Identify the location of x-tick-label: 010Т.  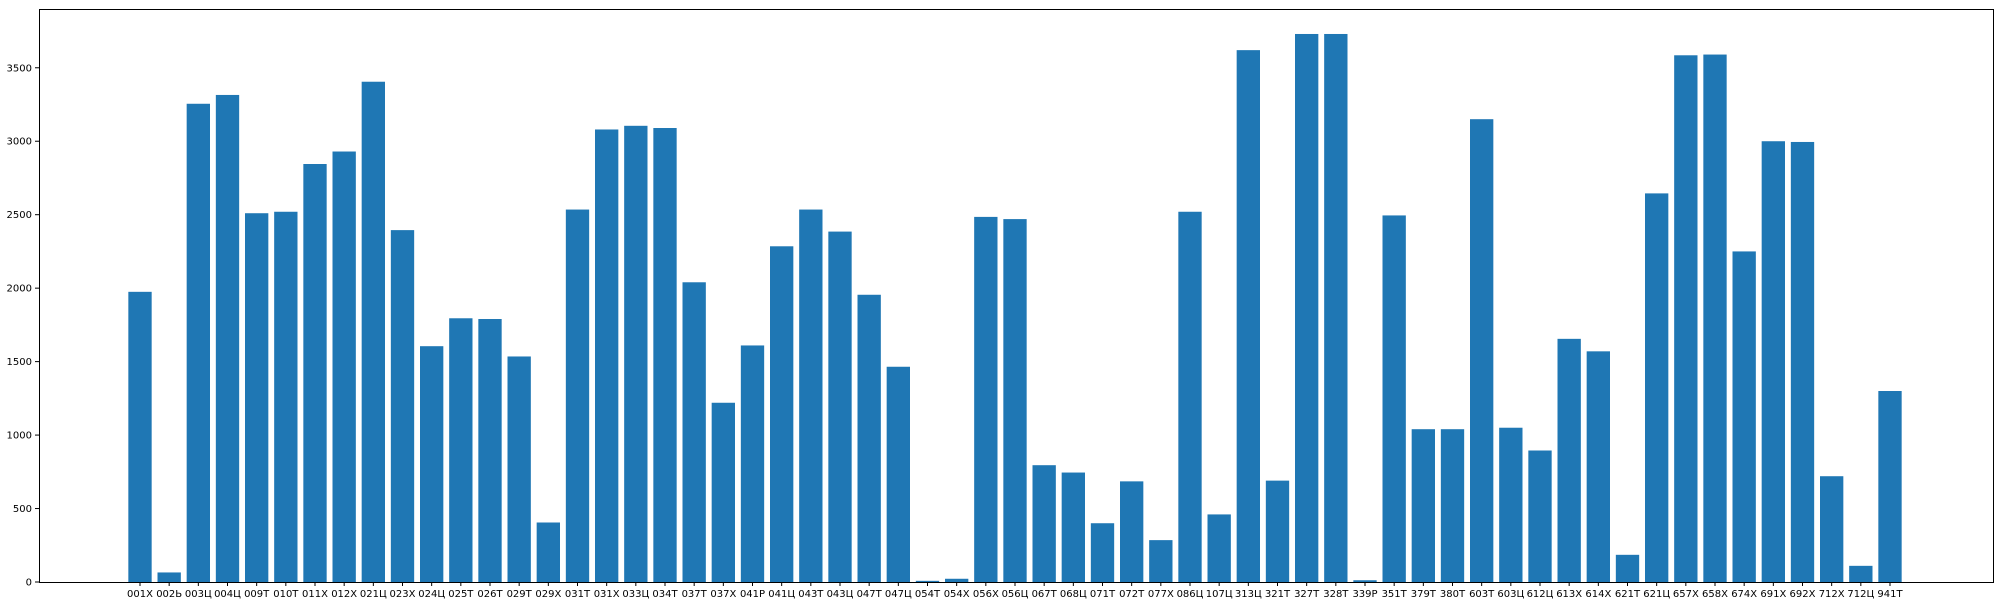
(286, 594).